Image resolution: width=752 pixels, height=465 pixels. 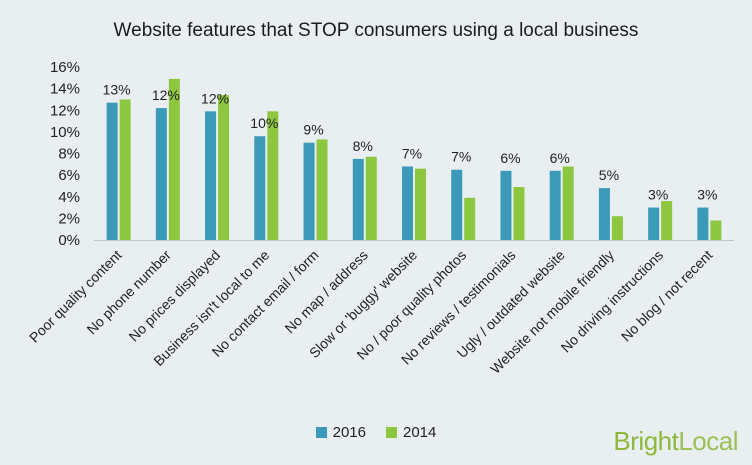 I want to click on y-tick-label: 12%, so click(x=65, y=110).